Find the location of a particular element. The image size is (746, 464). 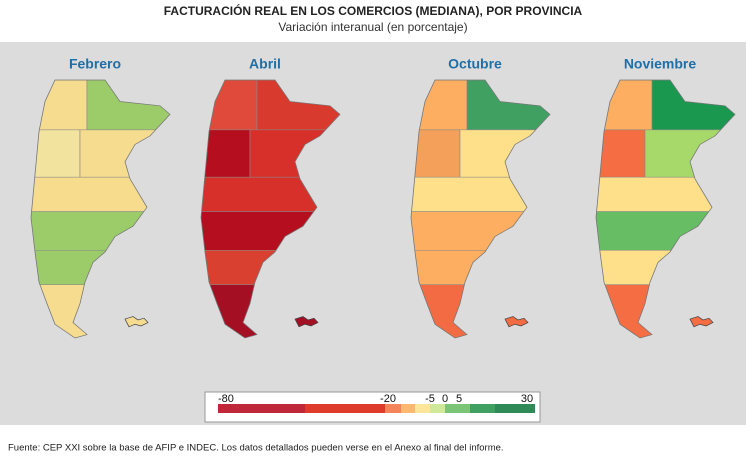

legend-tick: 0 is located at coordinates (445, 399).